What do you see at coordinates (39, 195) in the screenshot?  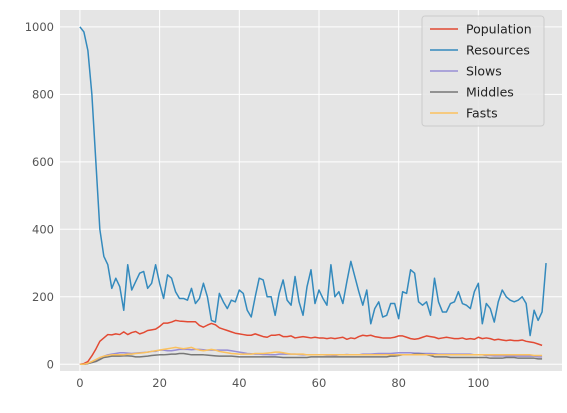 I see `y-tick-labels: 0 200 400 600 800 1000` at bounding box center [39, 195].